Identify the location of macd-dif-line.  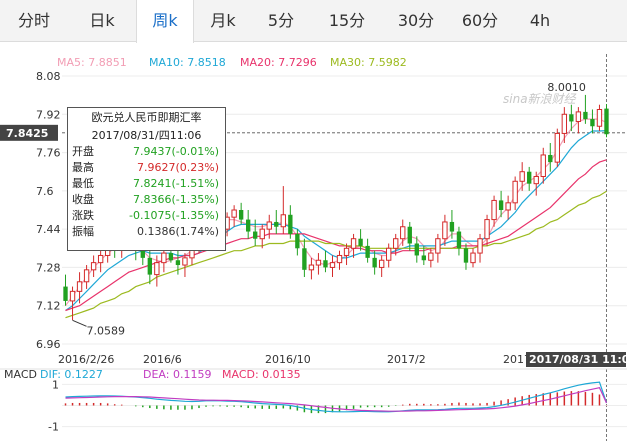
(336, 397).